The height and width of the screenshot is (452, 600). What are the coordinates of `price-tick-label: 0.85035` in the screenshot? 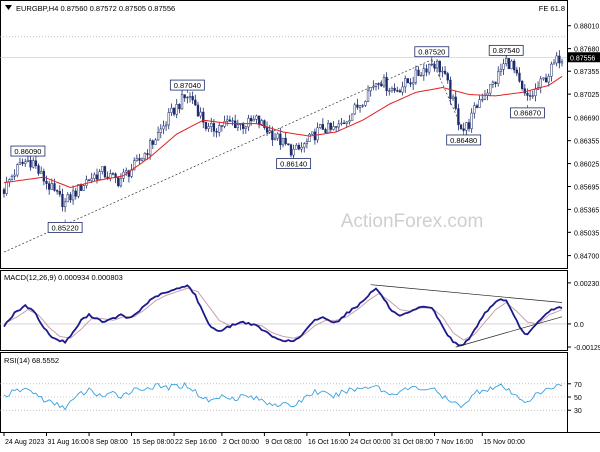 It's located at (586, 233).